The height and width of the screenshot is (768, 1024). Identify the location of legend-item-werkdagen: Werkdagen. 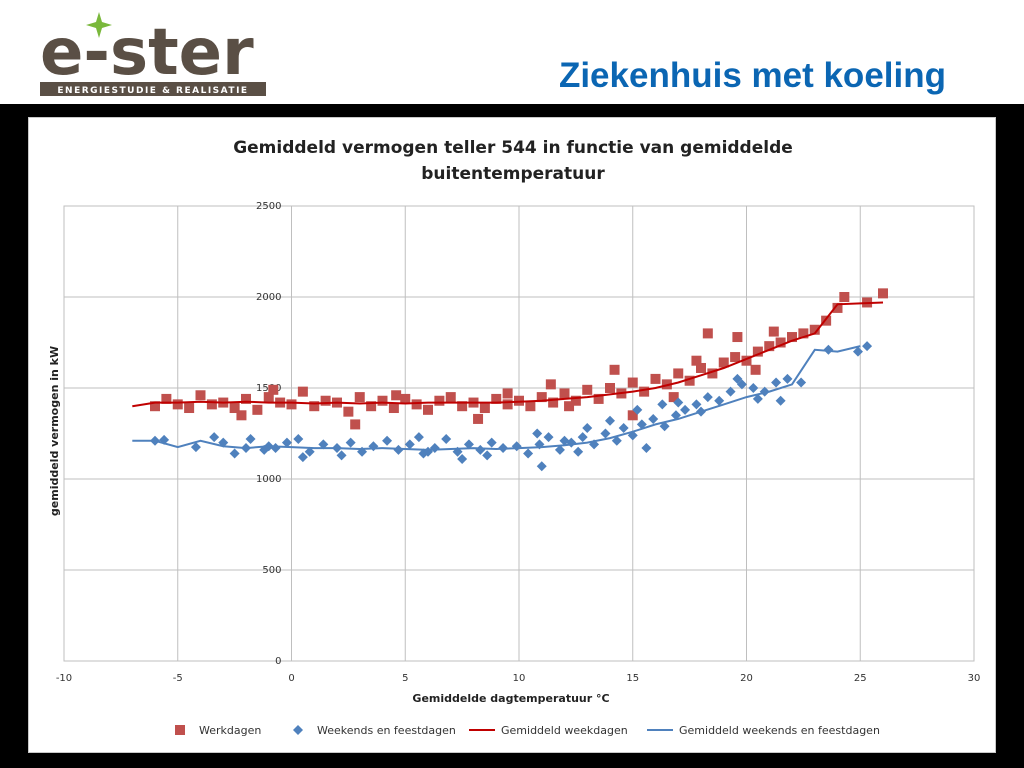
(218, 730).